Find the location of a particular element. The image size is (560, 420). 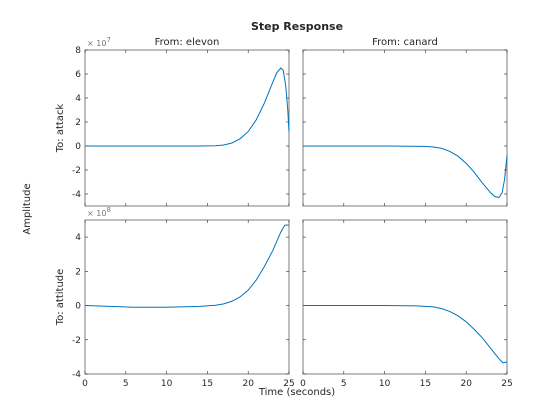

y-tick-label: 6 is located at coordinates (78, 75).